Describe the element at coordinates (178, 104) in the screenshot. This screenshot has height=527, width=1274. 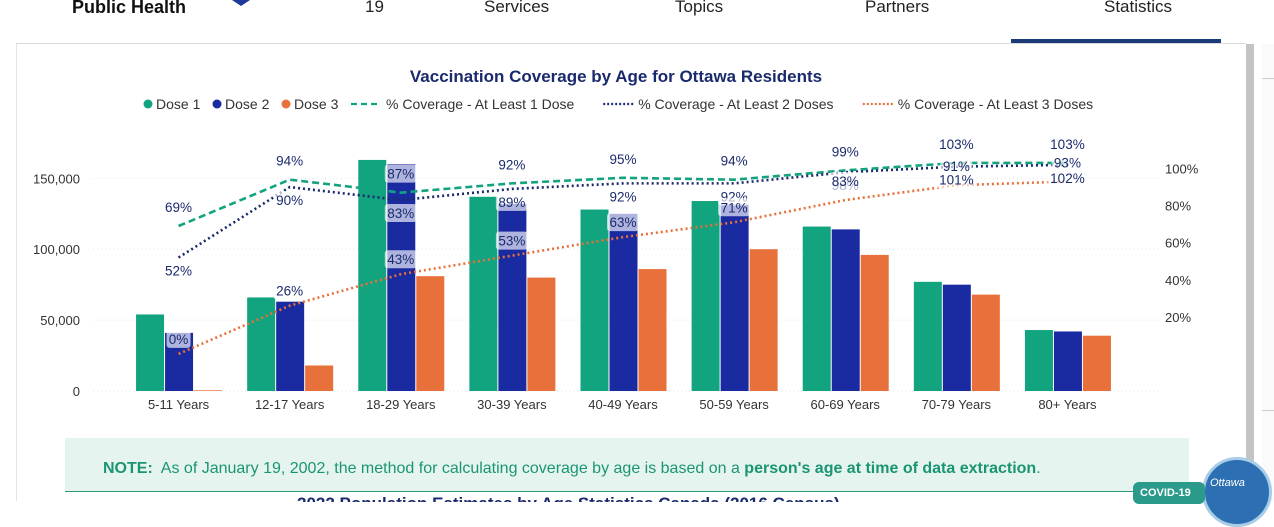
I see `legend-item: Dose 1` at that location.